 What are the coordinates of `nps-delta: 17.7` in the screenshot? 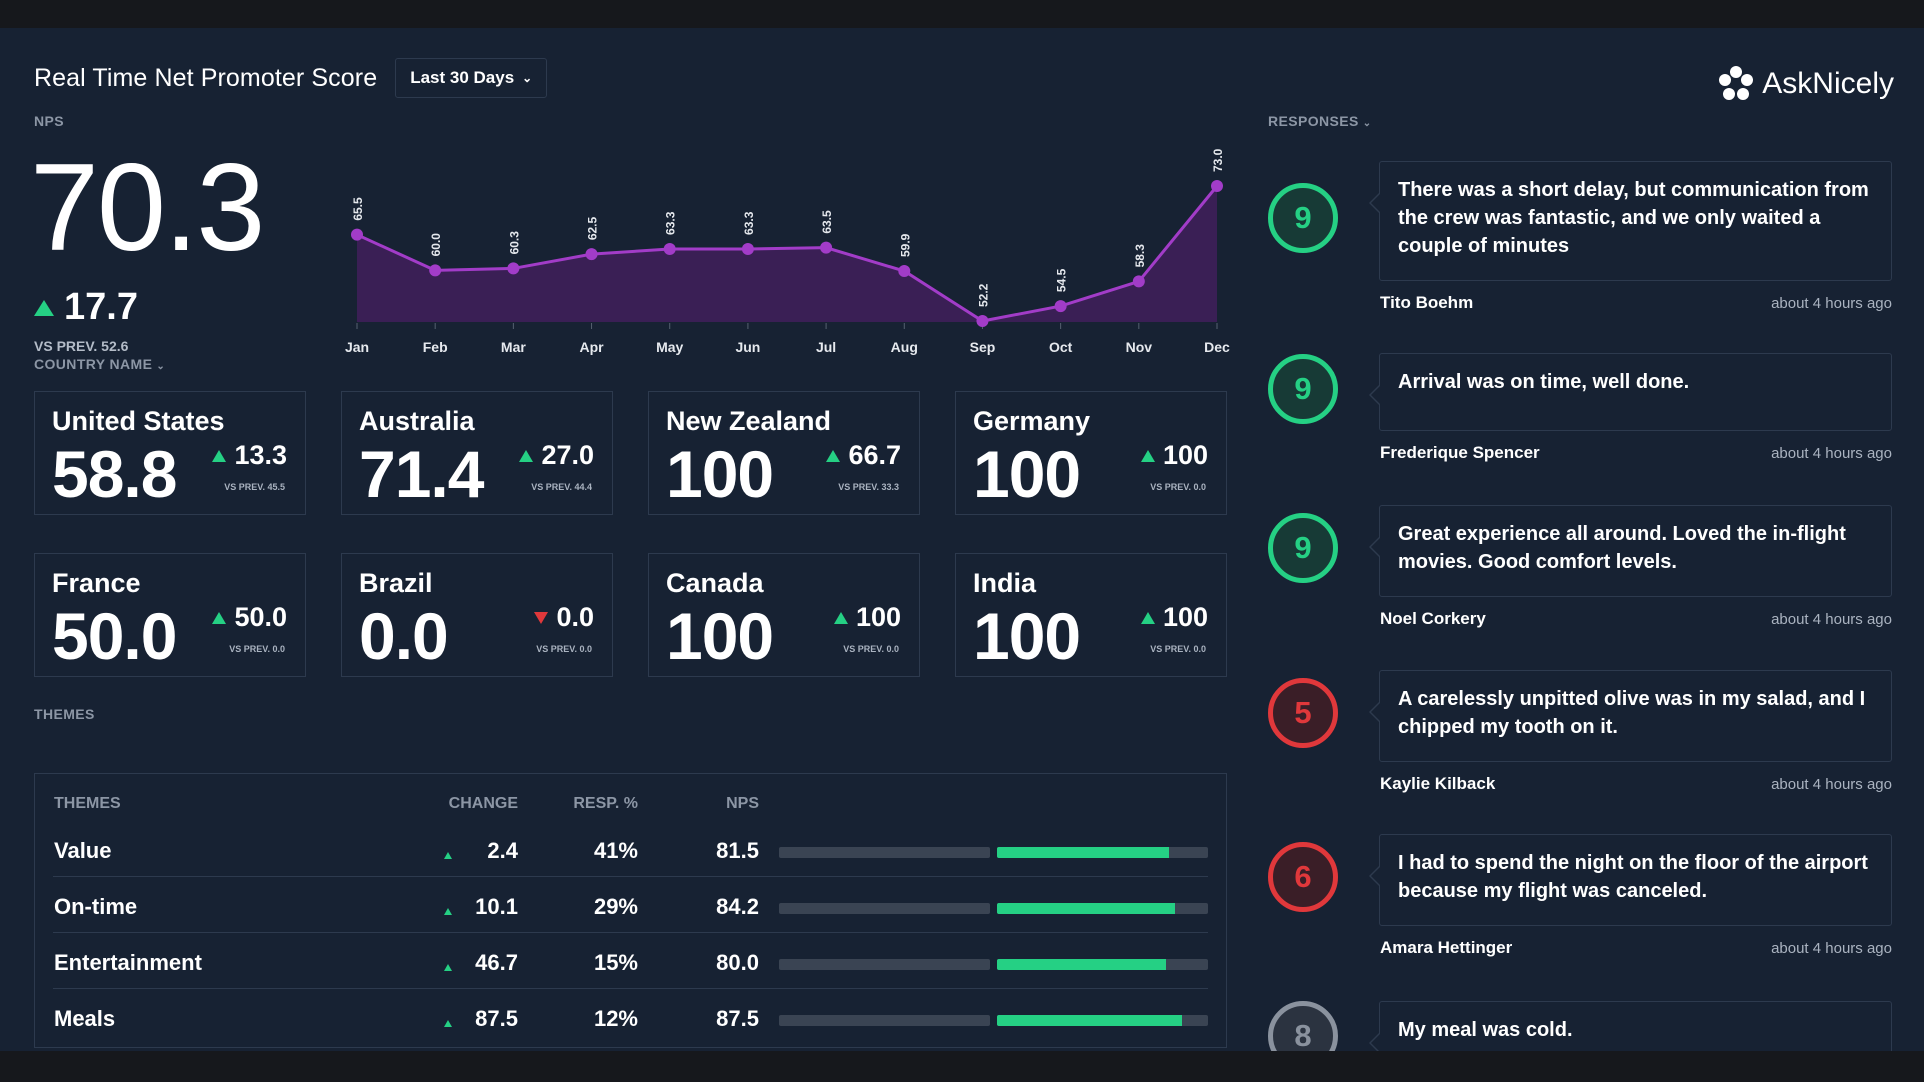 It's located at (86, 307).